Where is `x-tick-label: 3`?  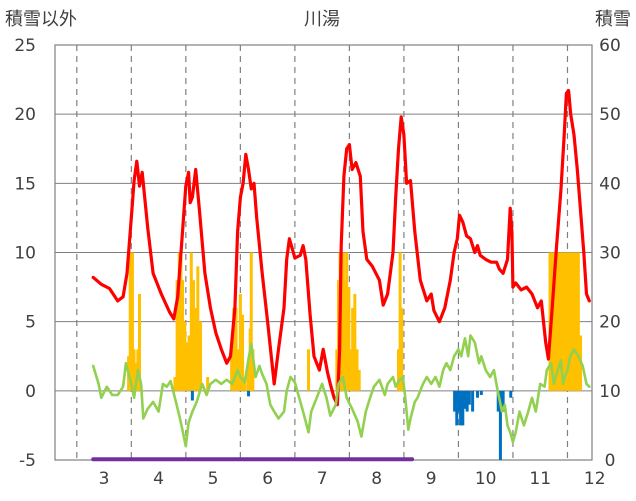 x-tick-label: 3 is located at coordinates (104, 479).